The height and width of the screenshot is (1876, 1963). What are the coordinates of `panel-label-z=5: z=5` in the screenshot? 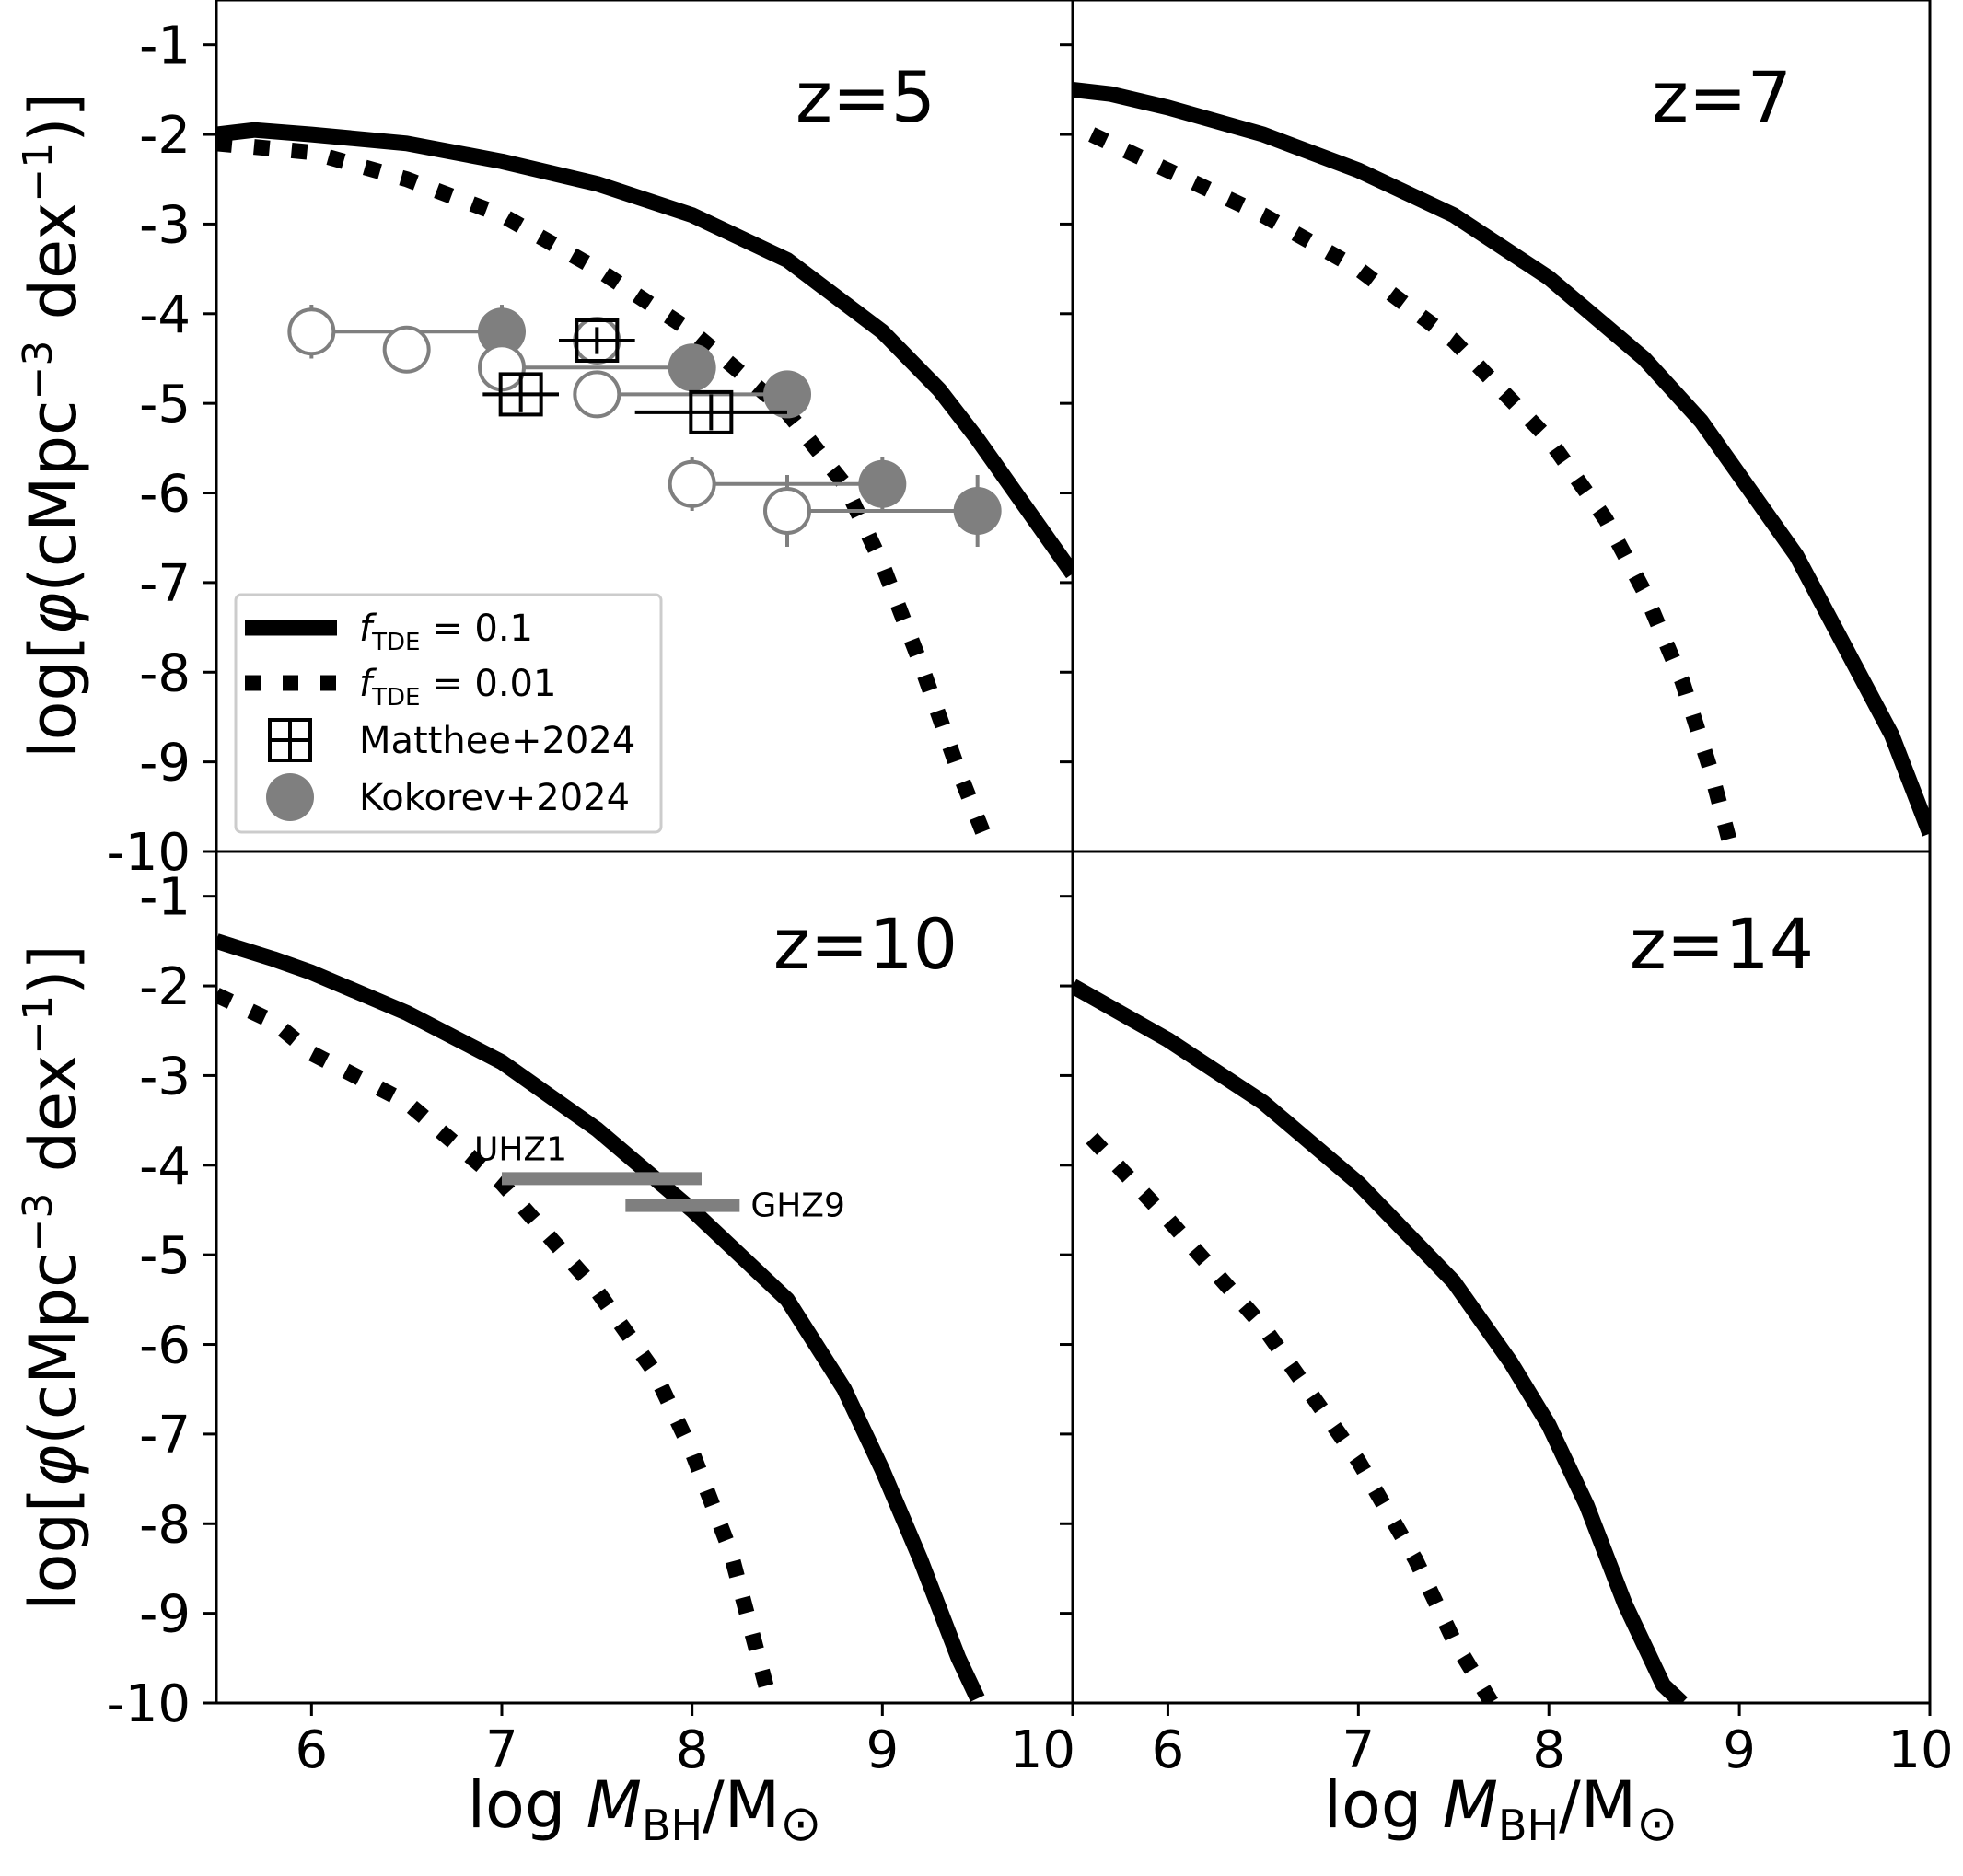 It's located at (865, 97).